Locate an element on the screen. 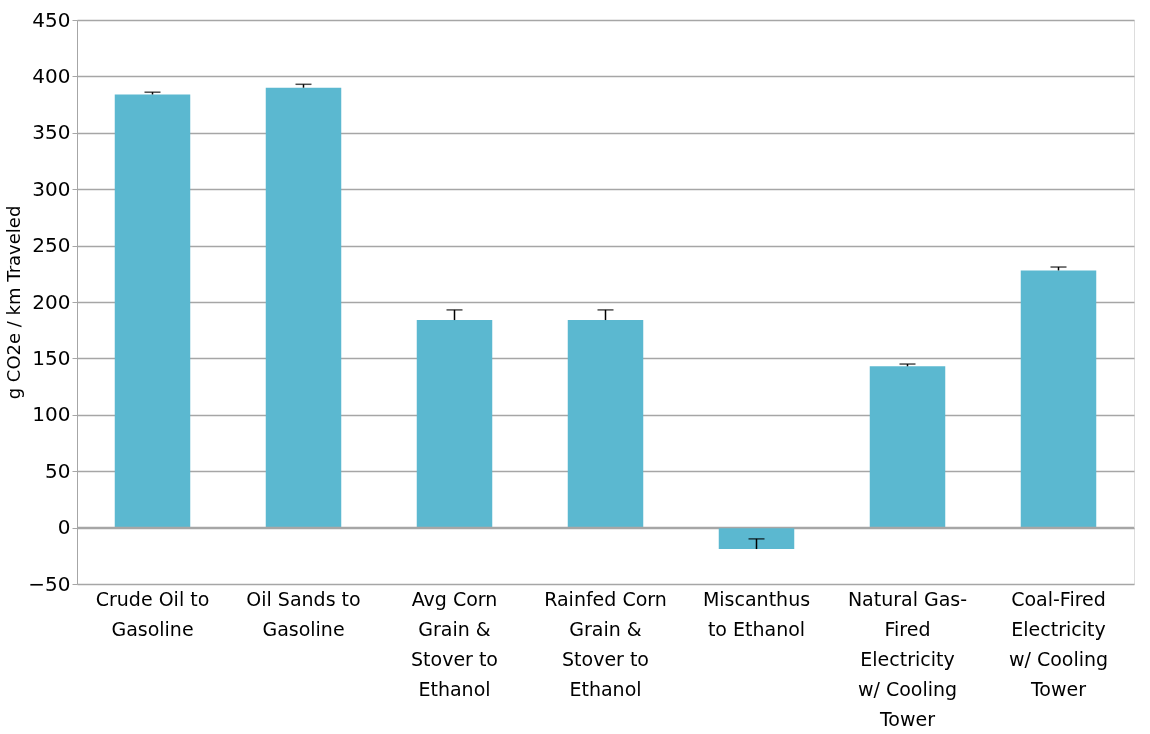  y-tick-label: 50 is located at coordinates (58, 470).